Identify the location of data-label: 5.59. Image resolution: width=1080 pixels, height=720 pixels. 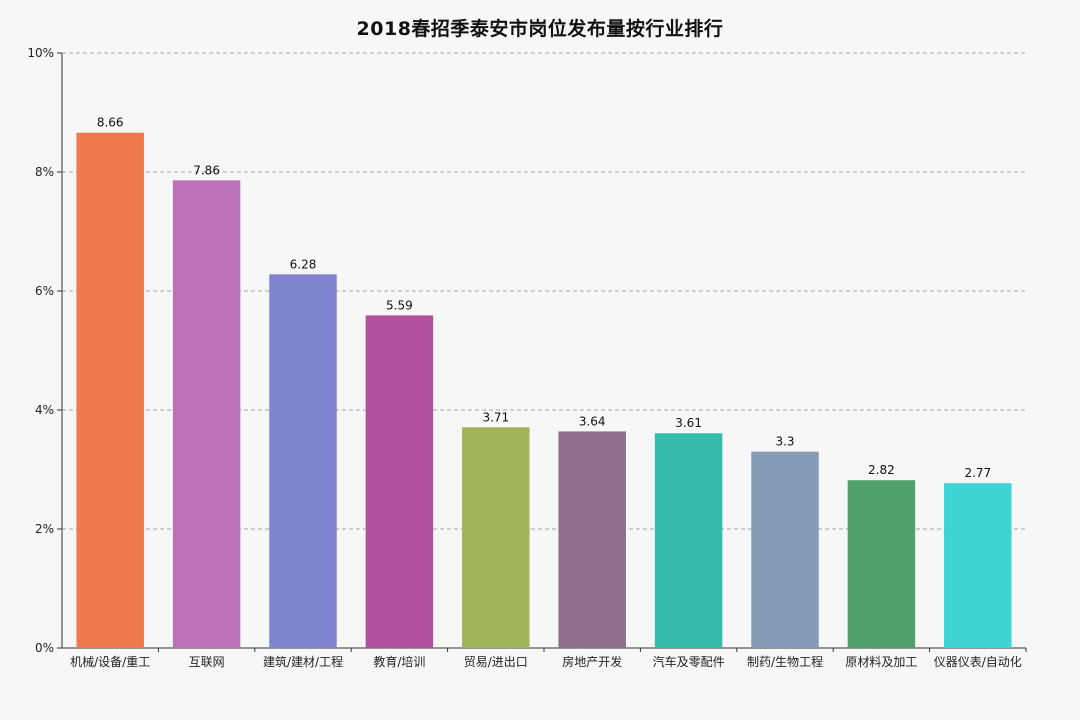
(399, 305).